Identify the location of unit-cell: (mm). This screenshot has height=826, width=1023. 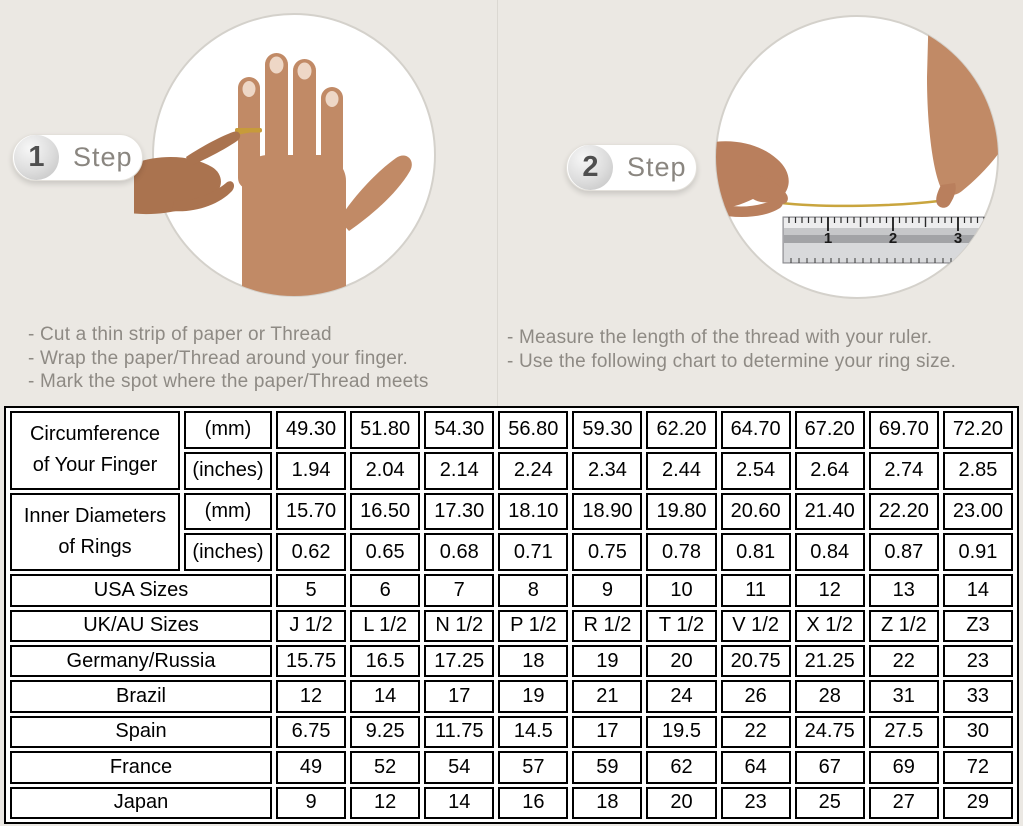
(228, 511).